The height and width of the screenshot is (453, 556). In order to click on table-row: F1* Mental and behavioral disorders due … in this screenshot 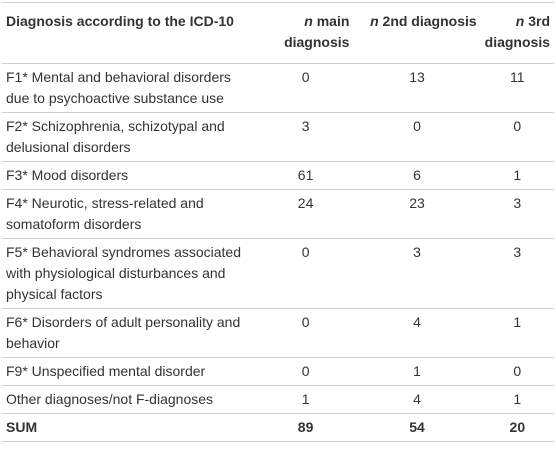, I will do `click(278, 88)`.